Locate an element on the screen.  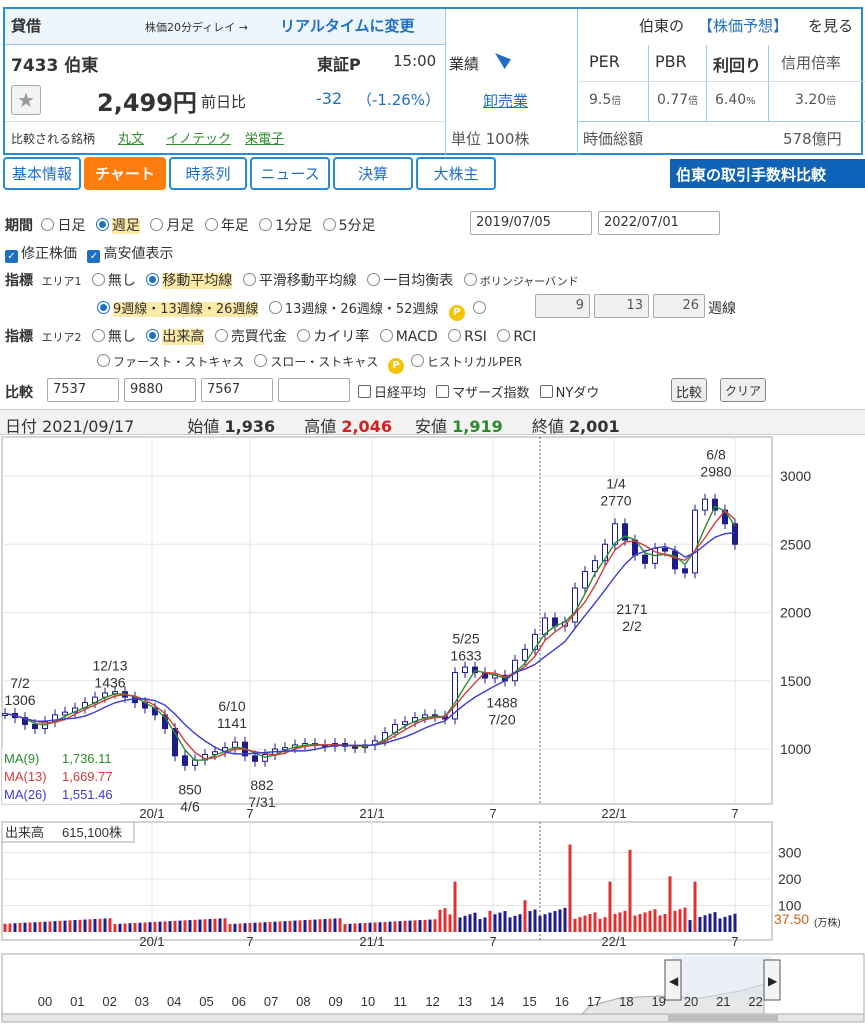
period-option-weekly: 週足 is located at coordinates (117, 226).